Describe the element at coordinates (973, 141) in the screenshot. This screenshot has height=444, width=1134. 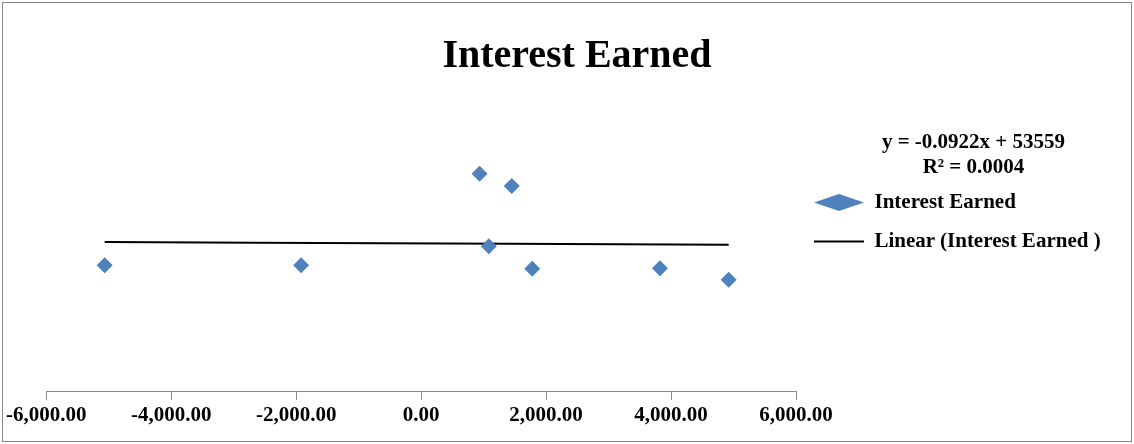
I see `text: y = -0.0922x + 53559` at that location.